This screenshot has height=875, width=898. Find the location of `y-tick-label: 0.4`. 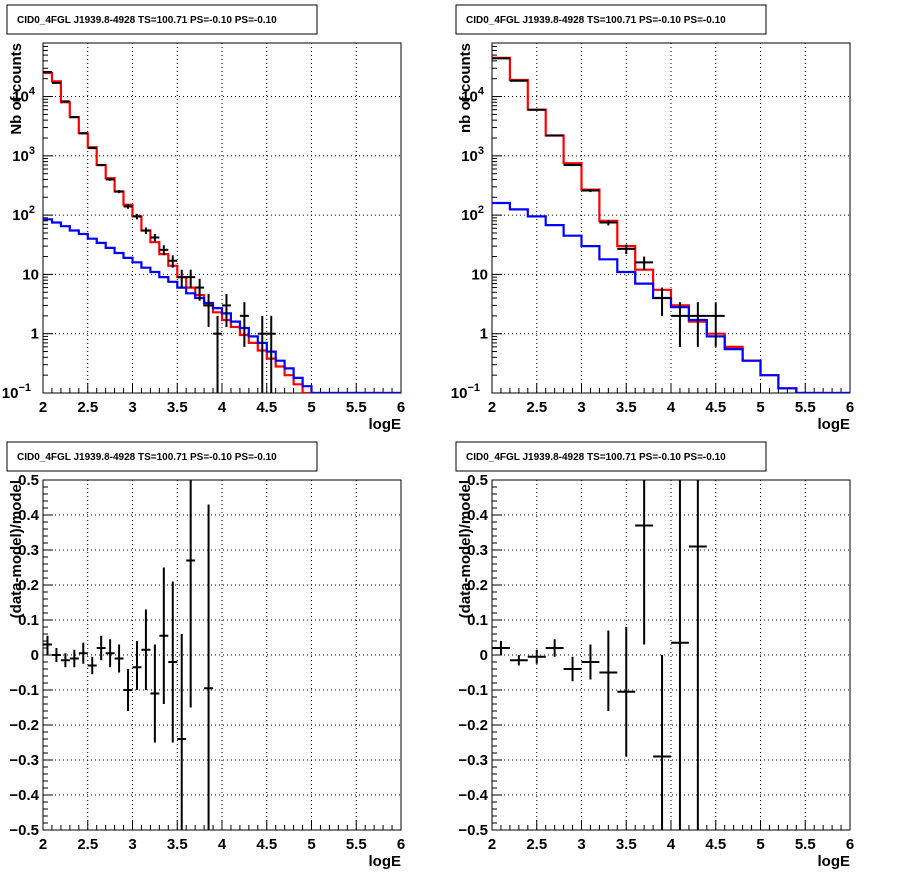

y-tick-label: 0.4 is located at coordinates (478, 515).